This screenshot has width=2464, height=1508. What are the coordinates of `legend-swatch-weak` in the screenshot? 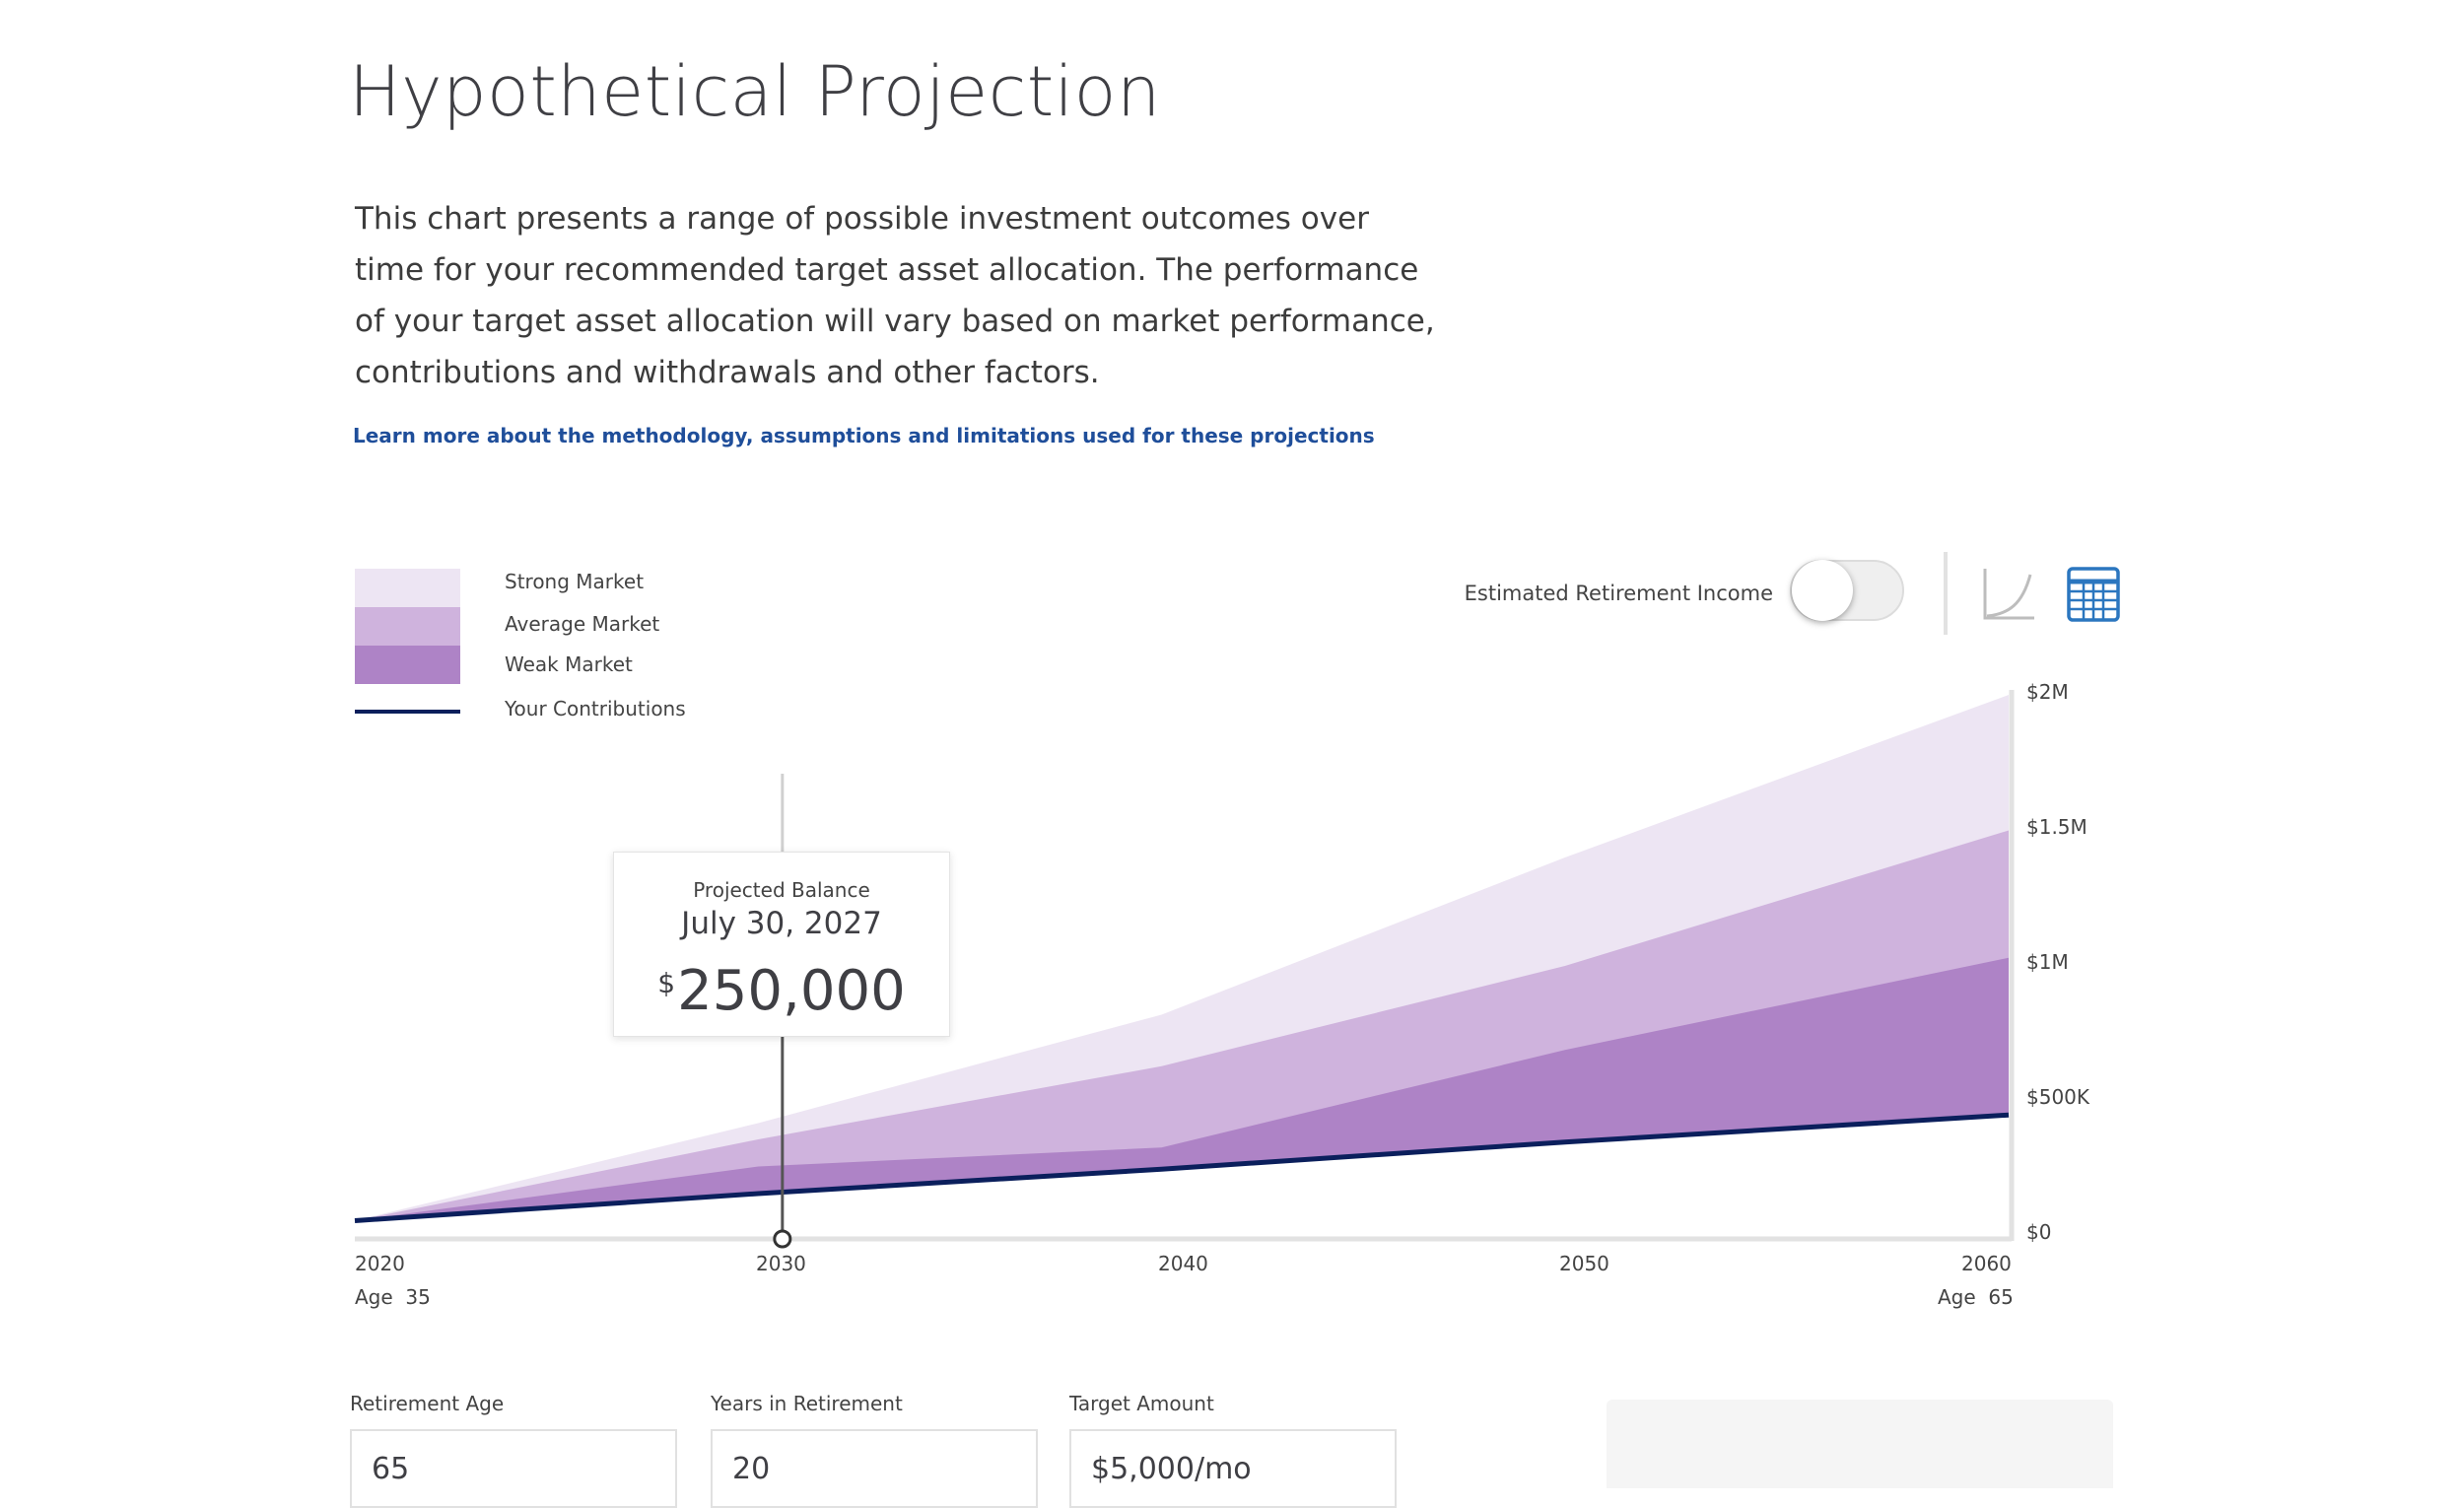 It's located at (407, 665).